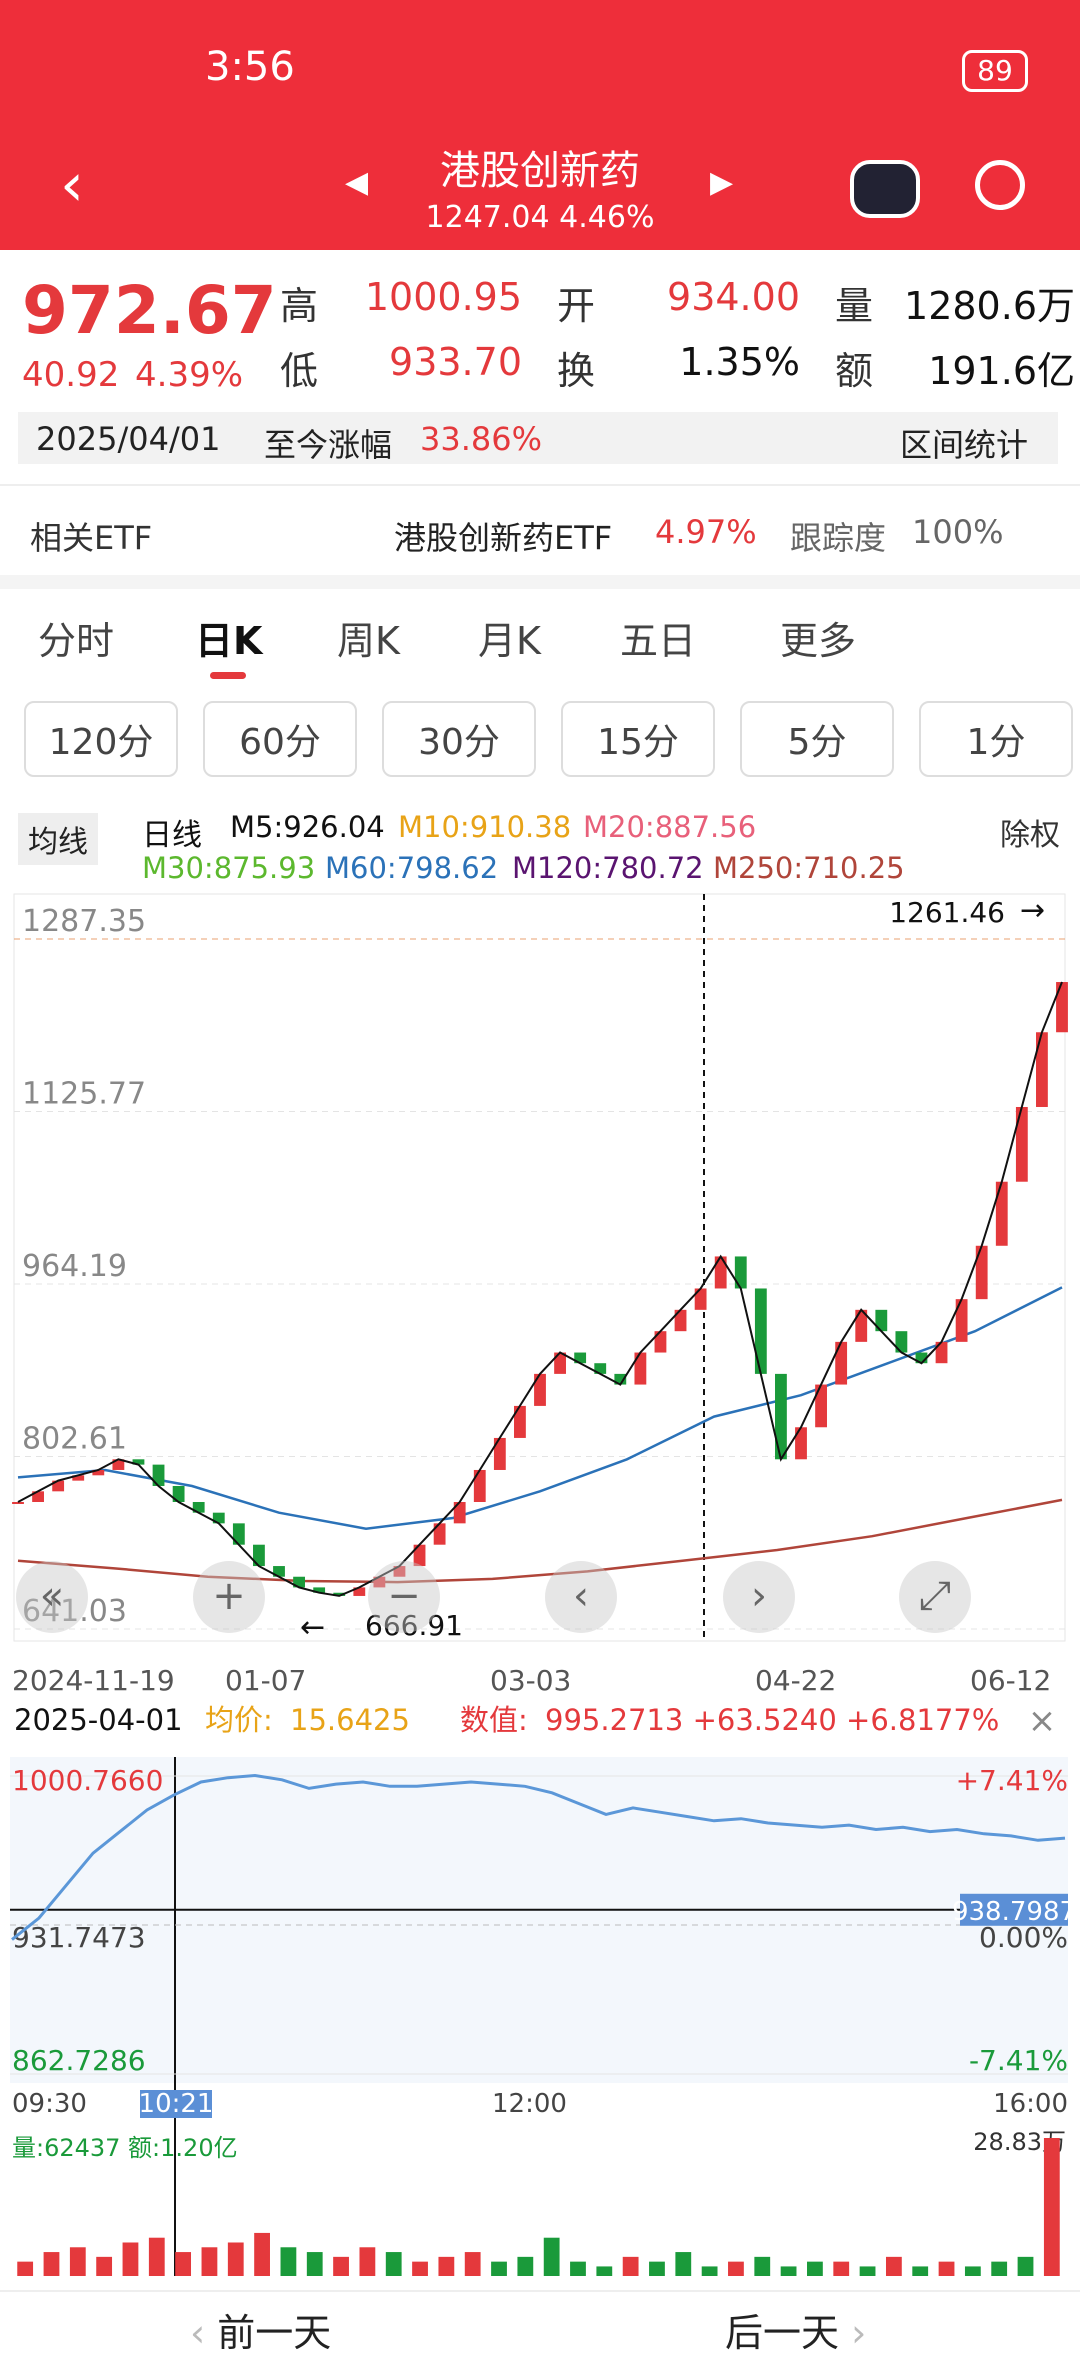  I want to click on divider, so click(540, 2291).